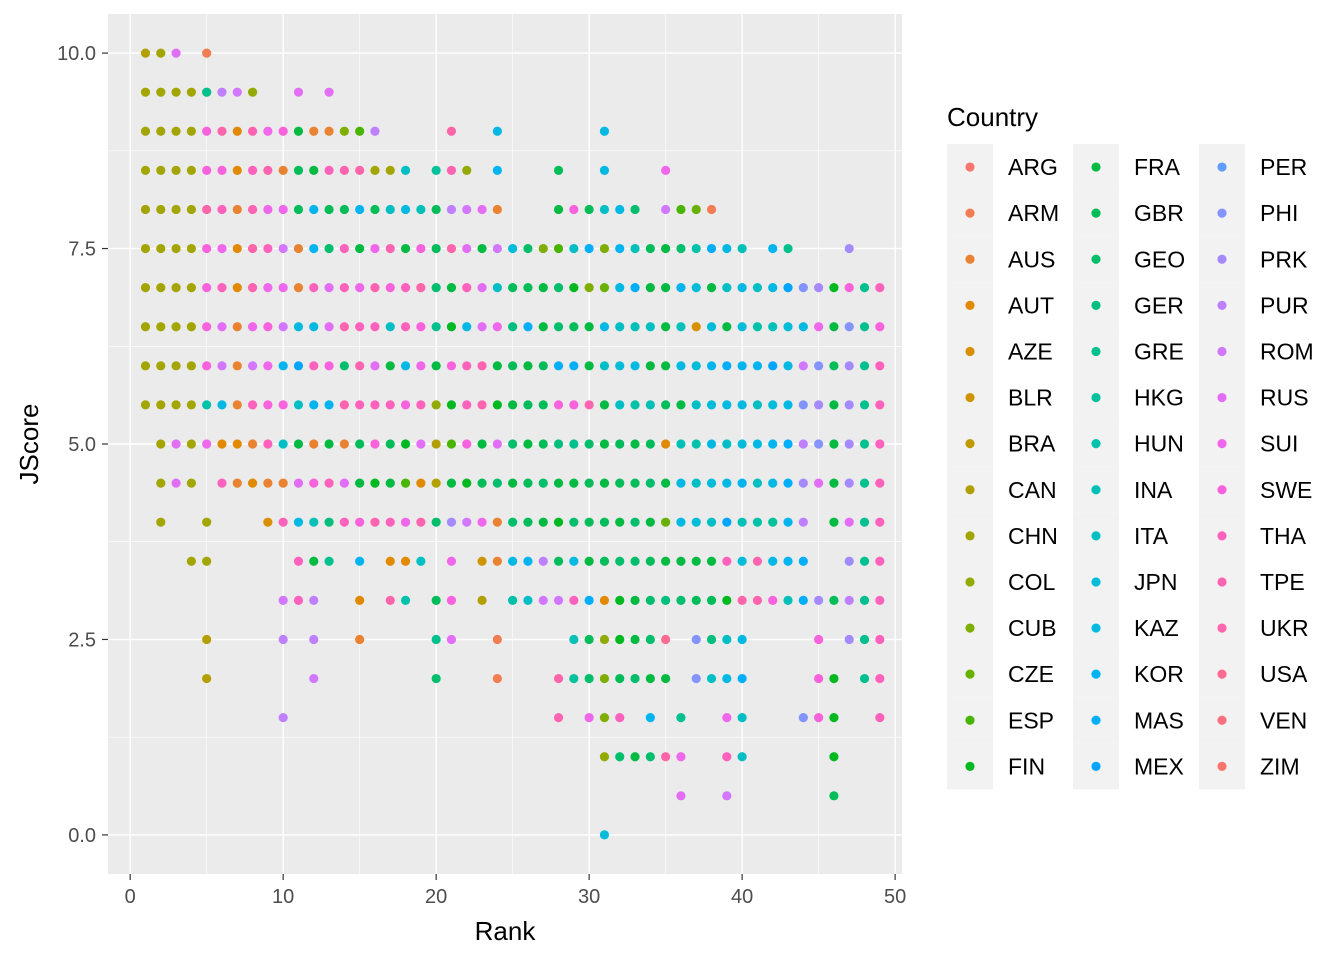  I want to click on legend-label: ARG, so click(1033, 167).